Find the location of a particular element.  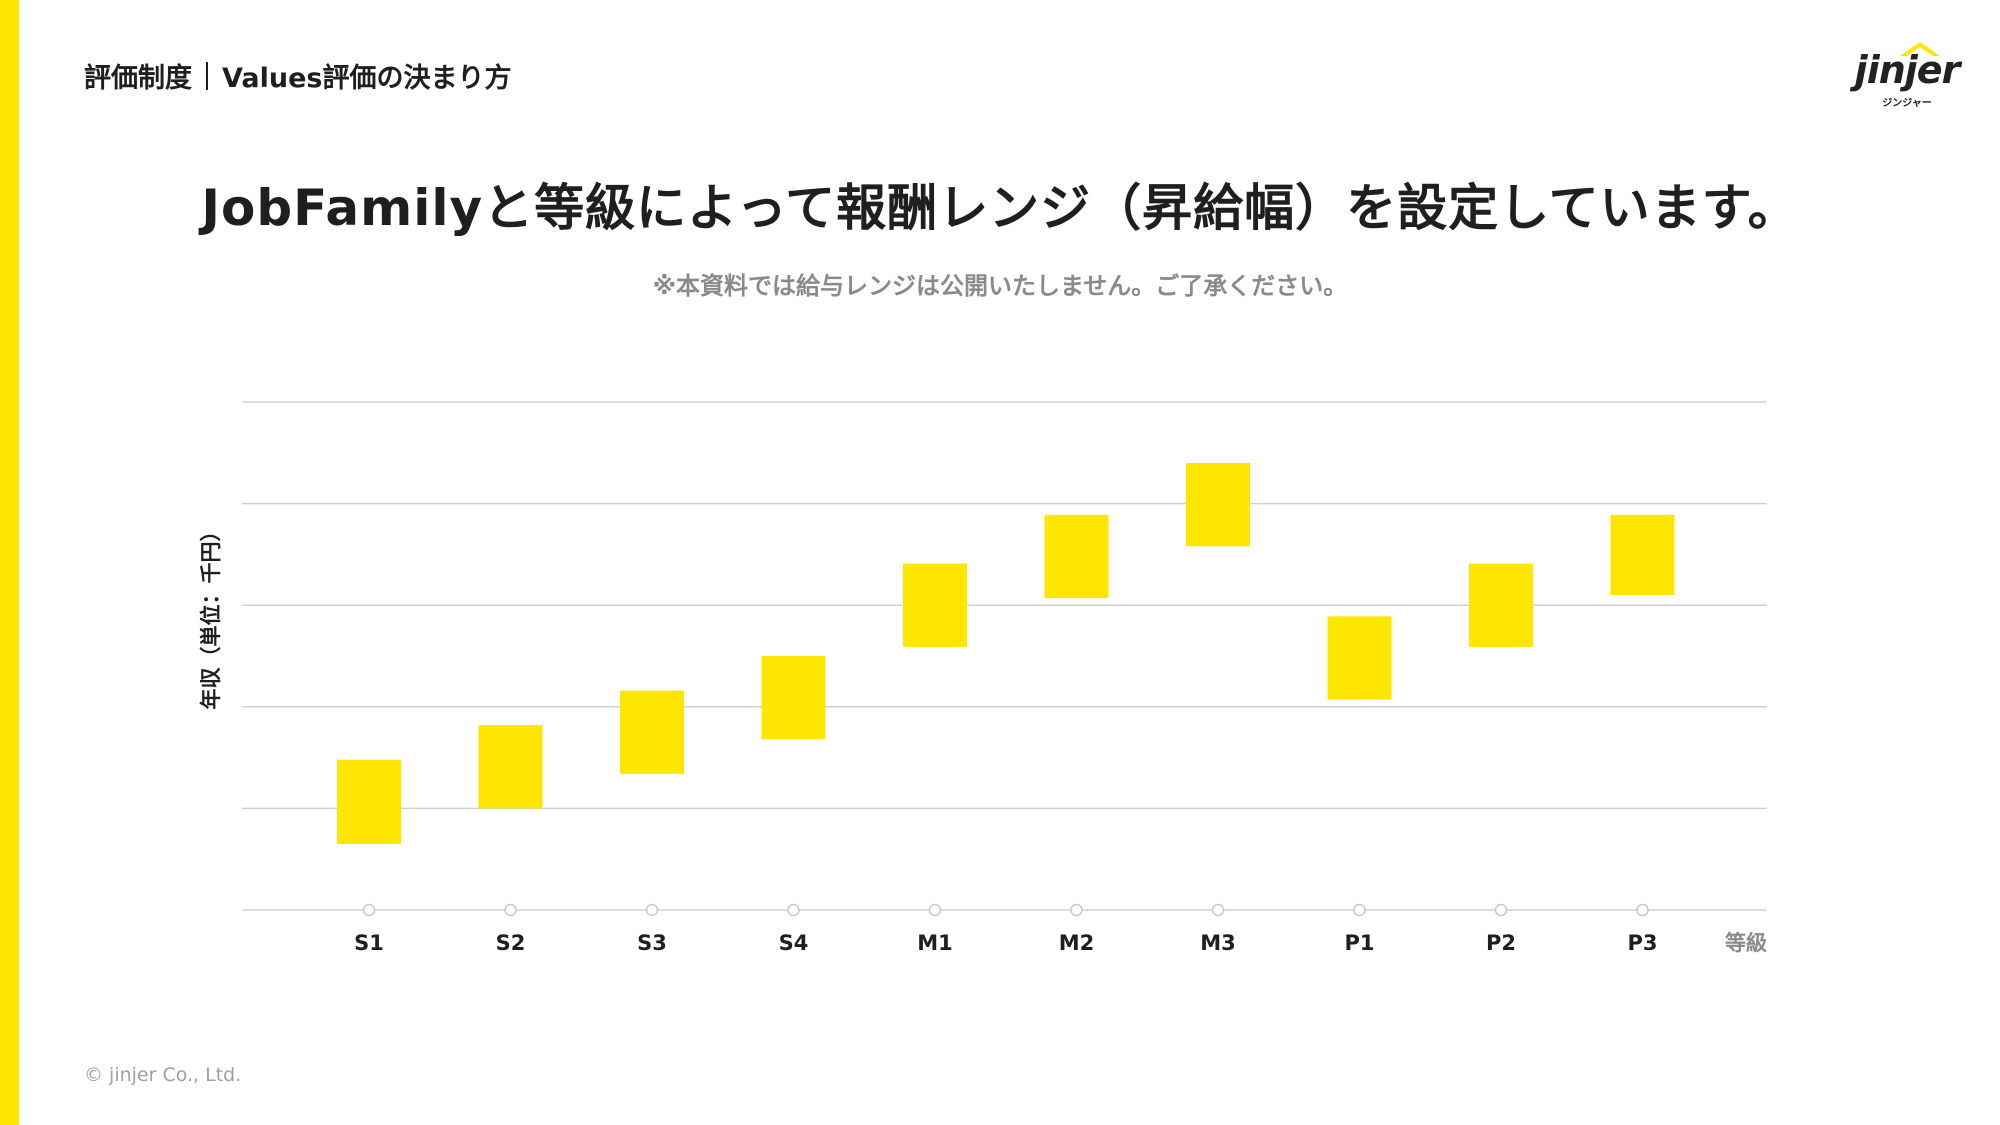

range-bar-p1 is located at coordinates (1359, 658).